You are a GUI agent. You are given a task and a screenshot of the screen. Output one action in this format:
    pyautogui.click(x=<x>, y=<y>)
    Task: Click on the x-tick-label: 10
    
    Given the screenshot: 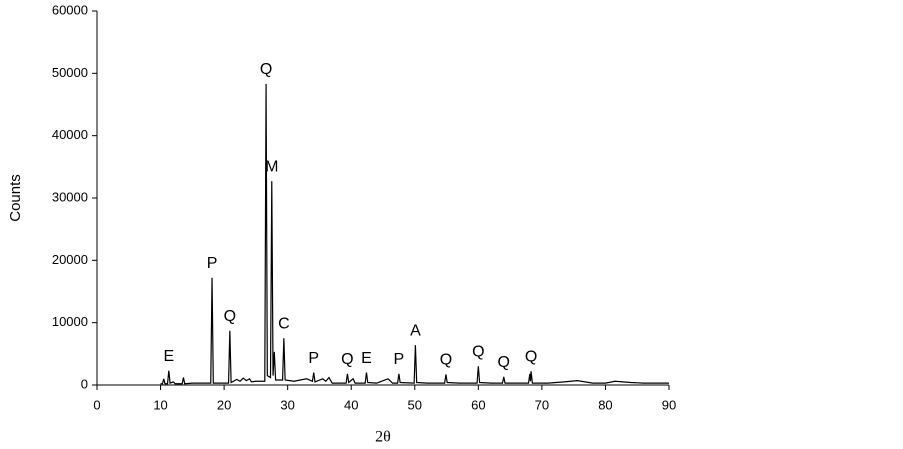 What is the action you would take?
    pyautogui.click(x=160, y=404)
    